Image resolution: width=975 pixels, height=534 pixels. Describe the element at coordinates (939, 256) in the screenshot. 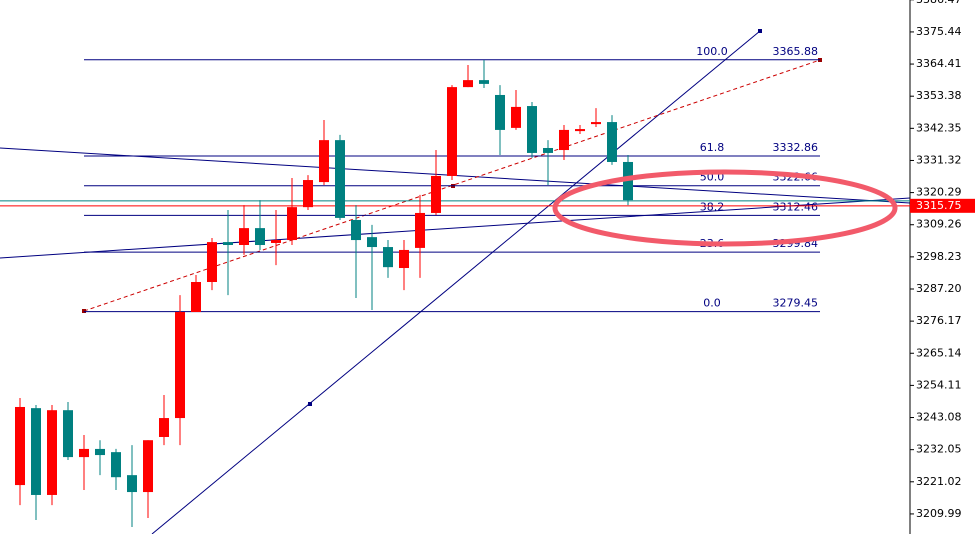

I see `y-tick-label: 3298.23` at that location.